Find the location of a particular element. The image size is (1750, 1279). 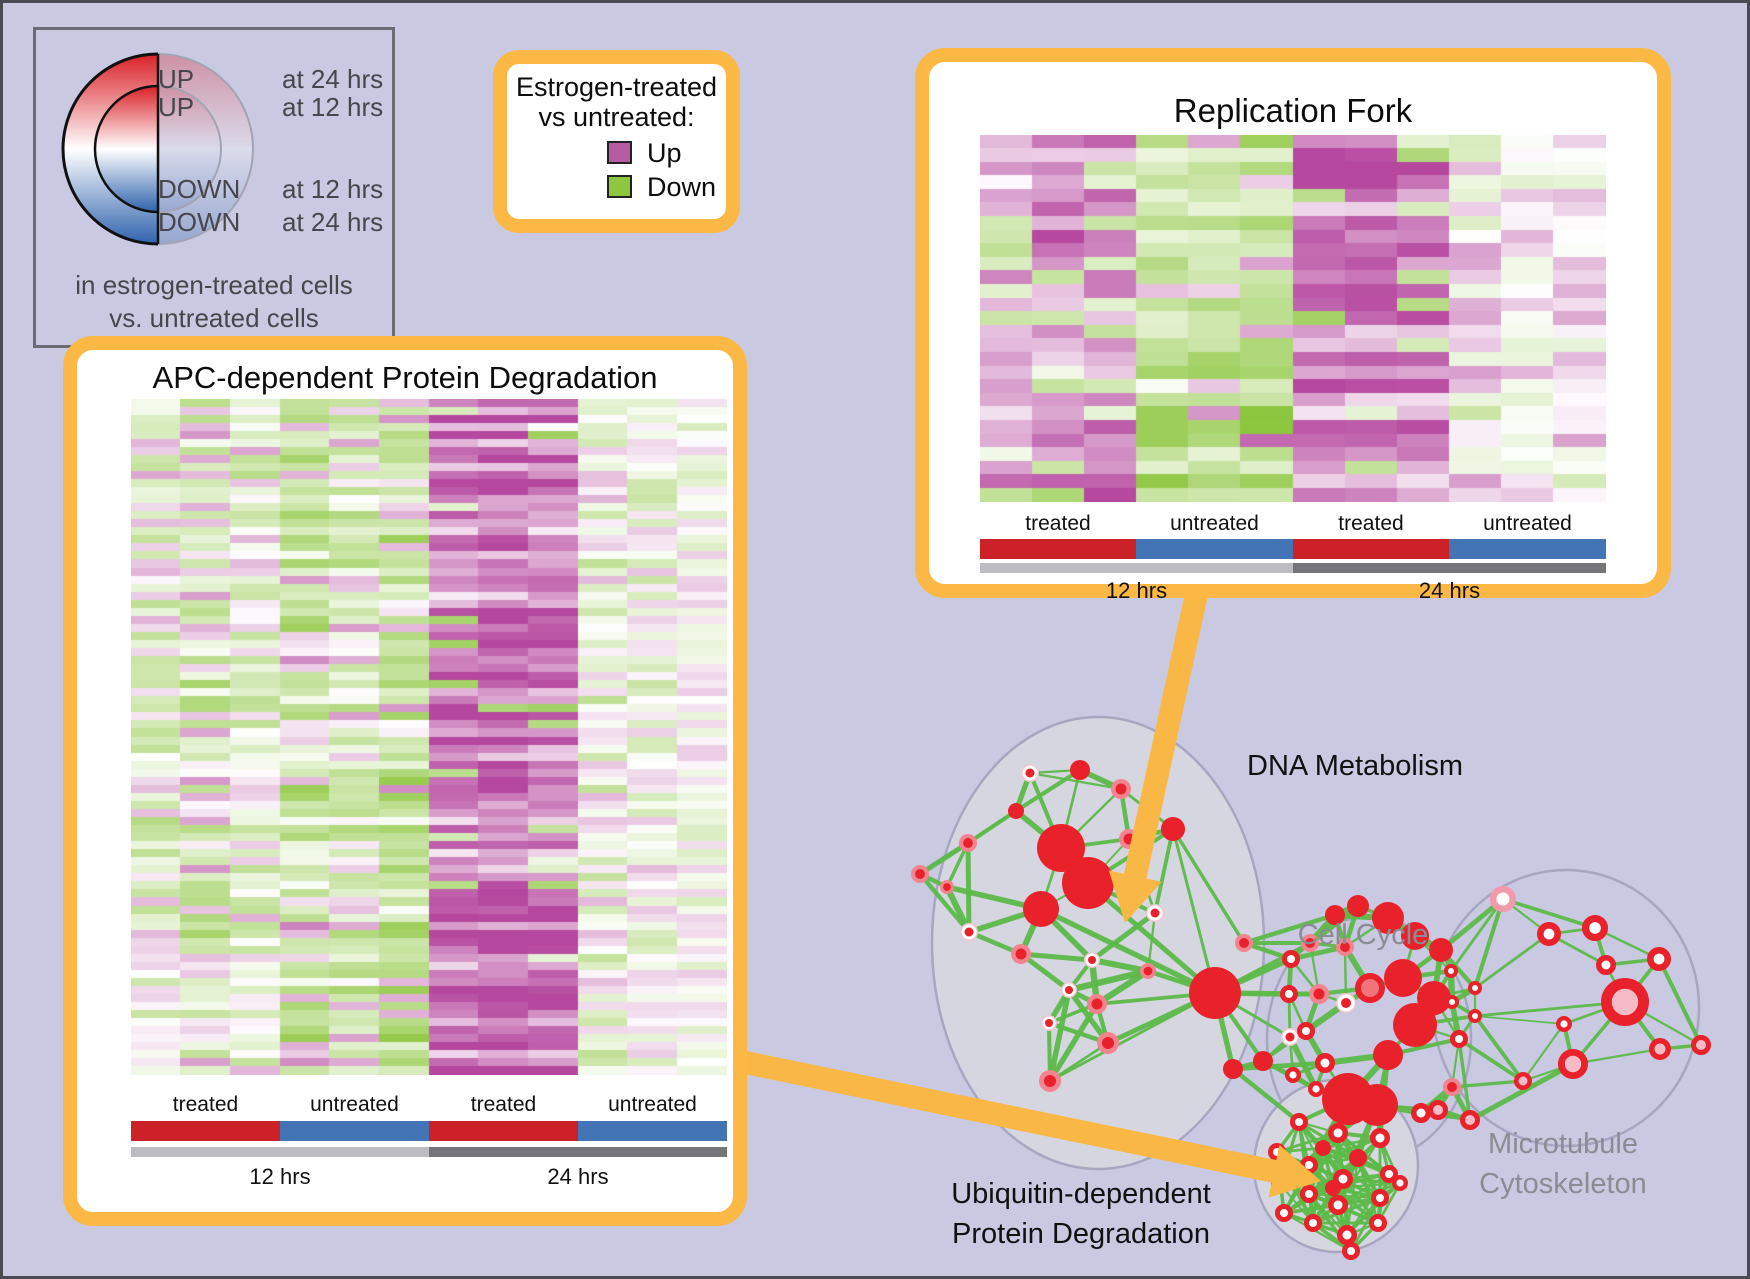

rf-12hr-bar is located at coordinates (1136, 568).